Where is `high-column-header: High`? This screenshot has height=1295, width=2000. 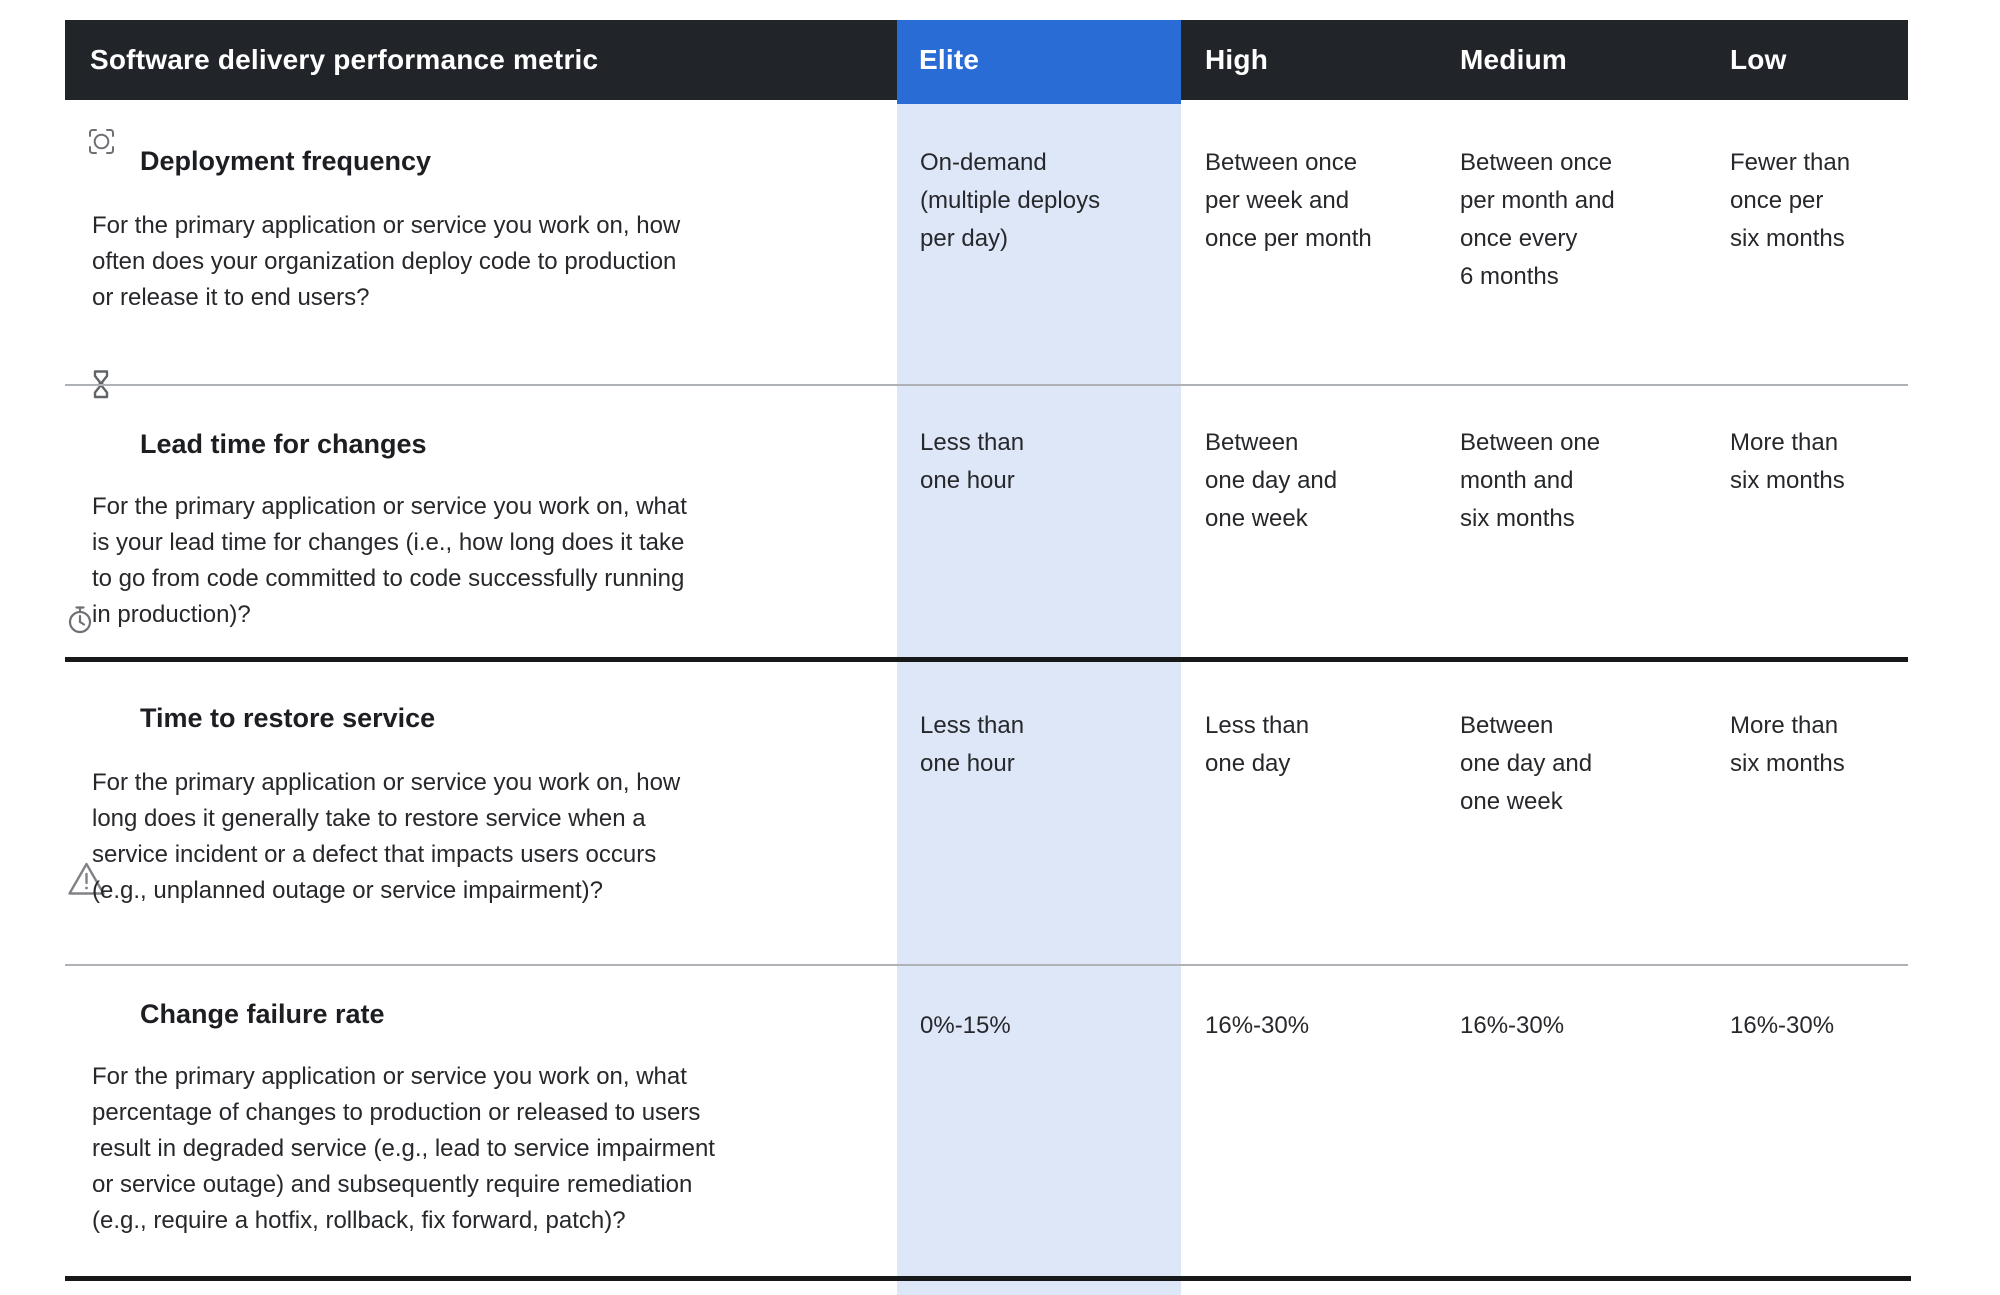 high-column-header: High is located at coordinates (1237, 59).